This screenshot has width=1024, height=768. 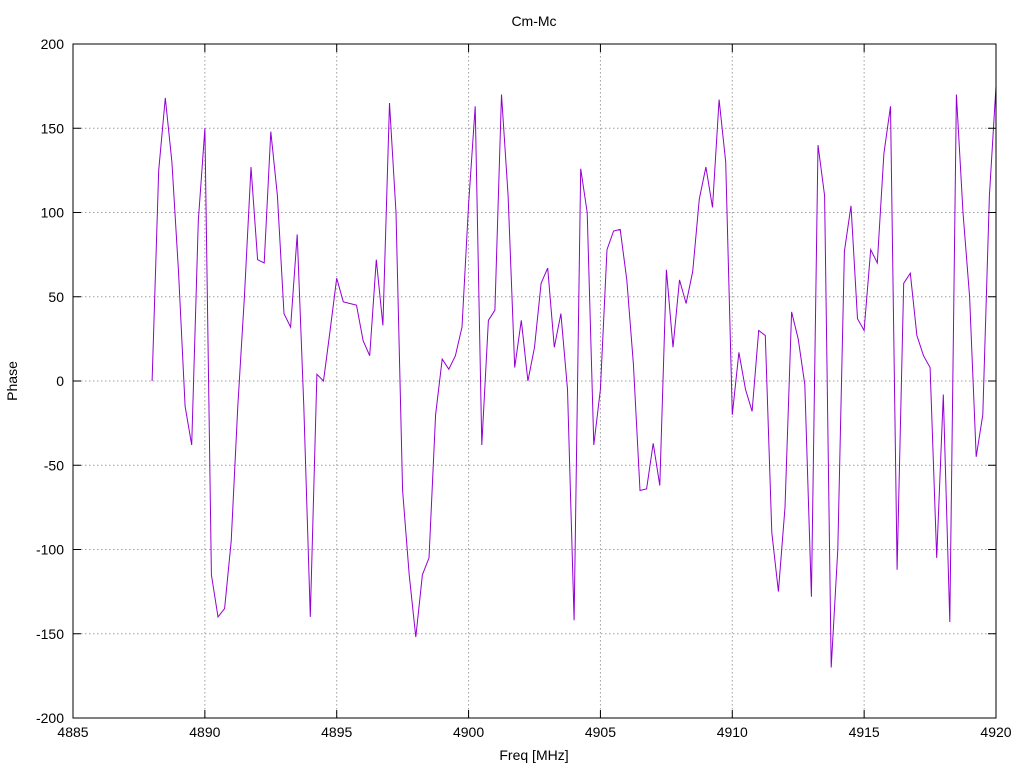 What do you see at coordinates (864, 732) in the screenshot?
I see `x-tick-label: 4915` at bounding box center [864, 732].